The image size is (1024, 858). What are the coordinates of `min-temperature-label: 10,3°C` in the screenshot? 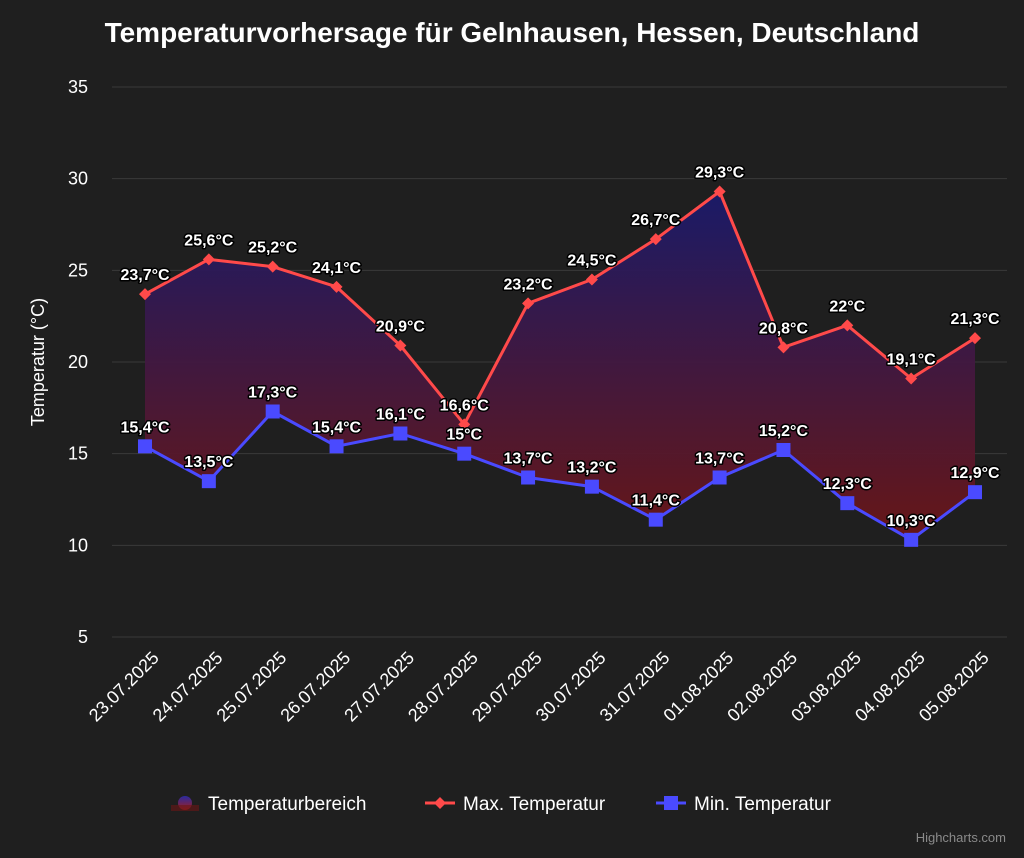 It's located at (912, 521).